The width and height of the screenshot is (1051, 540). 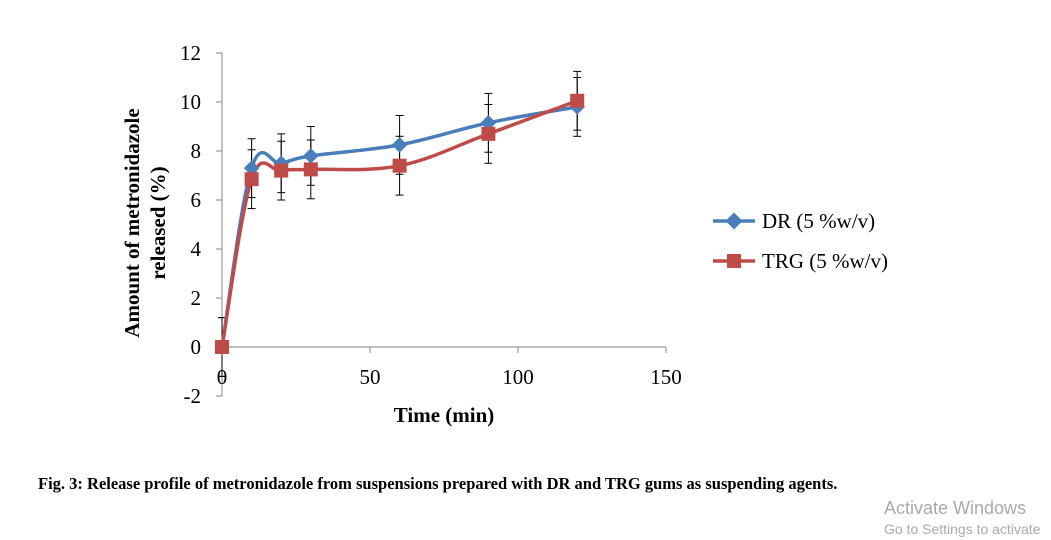 I want to click on y-axis-title-line-2: released (%), so click(x=158, y=222).